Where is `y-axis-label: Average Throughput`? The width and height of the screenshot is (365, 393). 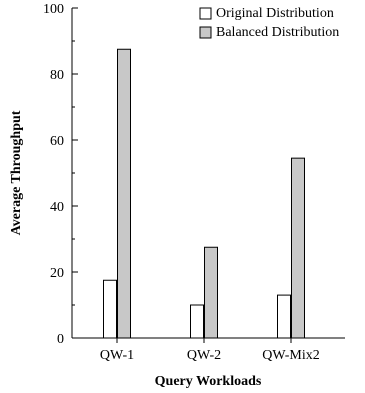 y-axis-label: Average Throughput is located at coordinates (16, 172).